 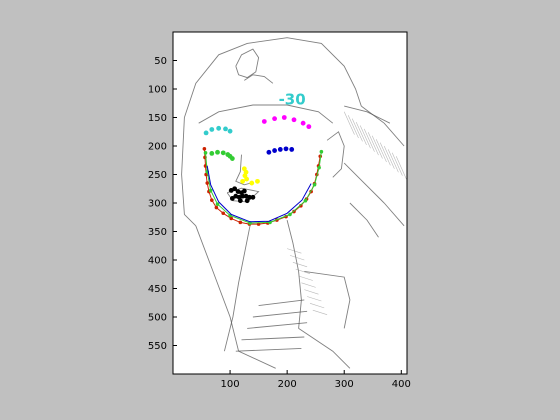 What do you see at coordinates (242, 195) in the screenshot?
I see `black-mouth-landmarks` at bounding box center [242, 195].